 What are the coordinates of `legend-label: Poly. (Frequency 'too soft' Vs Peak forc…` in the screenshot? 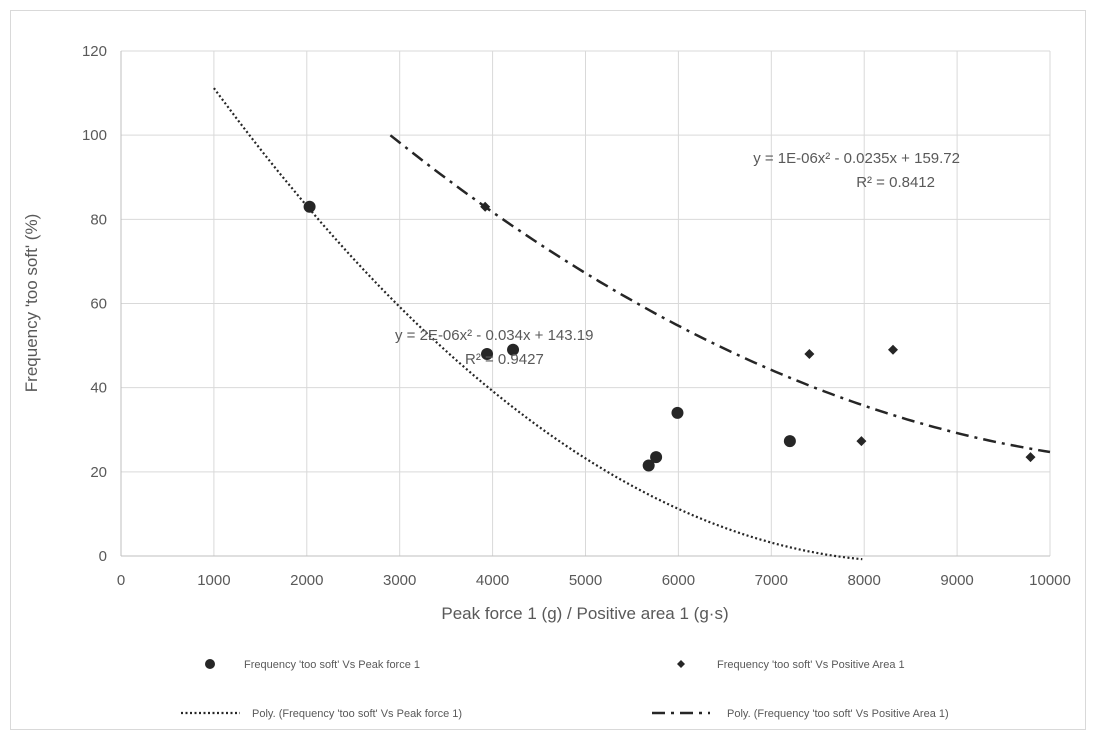 It's located at (357, 714).